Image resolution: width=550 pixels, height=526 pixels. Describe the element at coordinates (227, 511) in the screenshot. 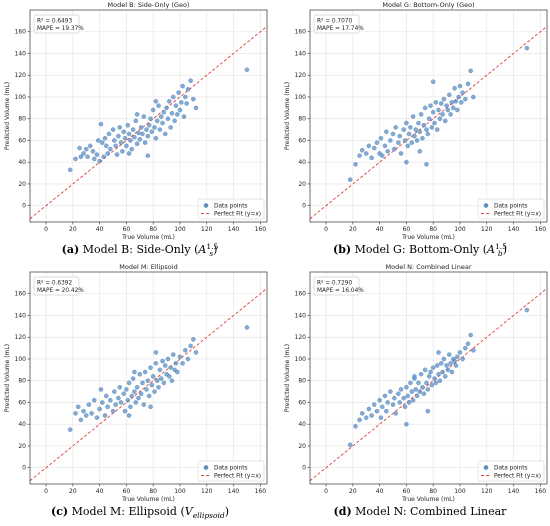

I see `caption-paren: )` at that location.